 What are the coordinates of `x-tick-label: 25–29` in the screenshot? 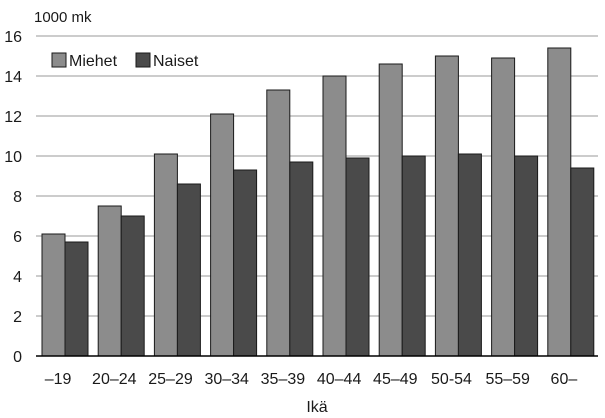 It's located at (170, 379).